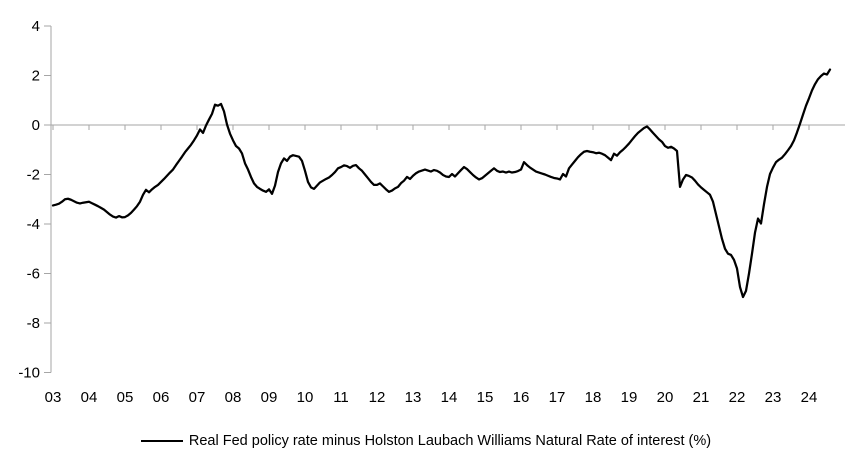 This screenshot has height=471, width=852. Describe the element at coordinates (125, 397) in the screenshot. I see `x-axis-label: 05` at that location.